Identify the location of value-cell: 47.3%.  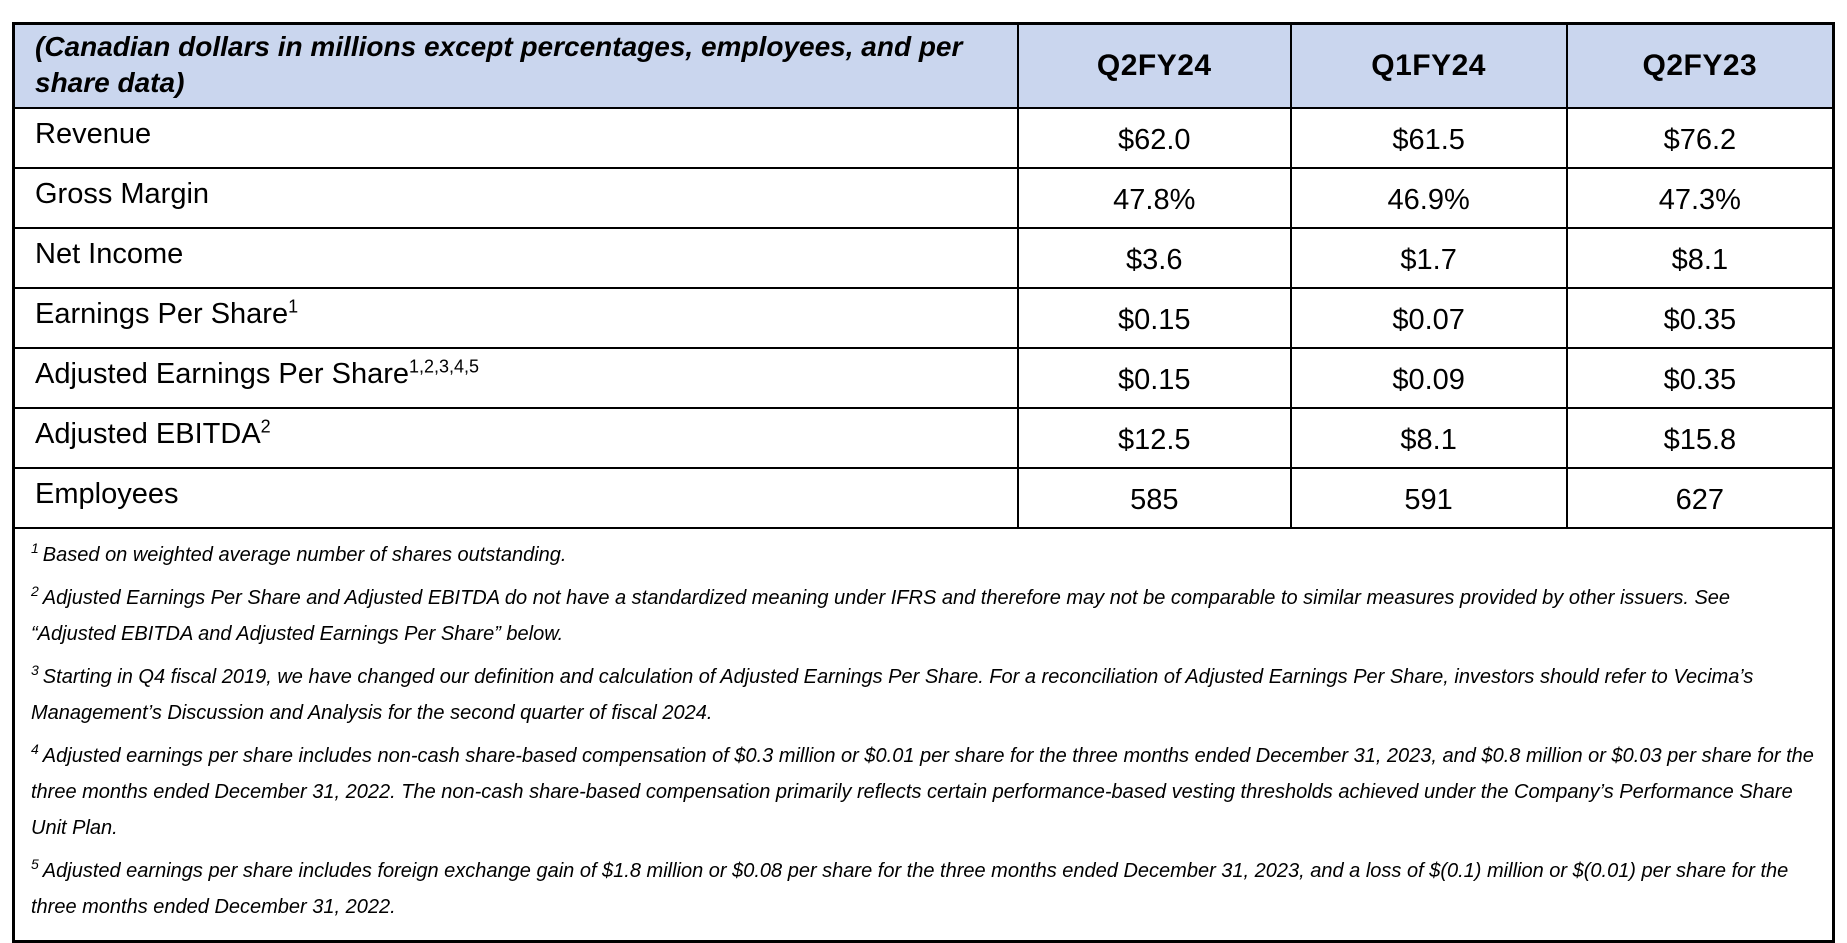
(1699, 198).